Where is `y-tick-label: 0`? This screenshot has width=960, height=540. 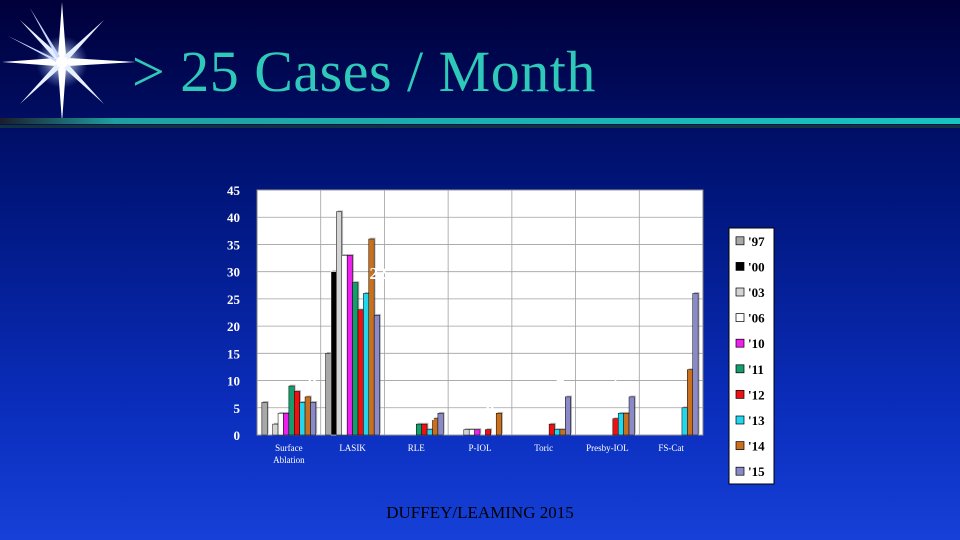
y-tick-label: 0 is located at coordinates (237, 435).